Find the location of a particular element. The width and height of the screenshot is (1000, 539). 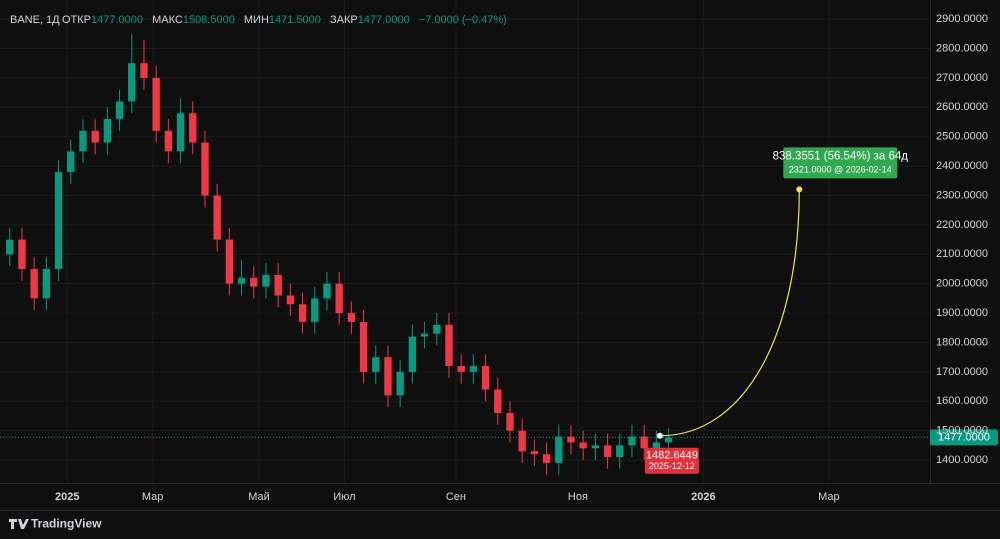

open-value: 1477.0000 is located at coordinates (117, 20).